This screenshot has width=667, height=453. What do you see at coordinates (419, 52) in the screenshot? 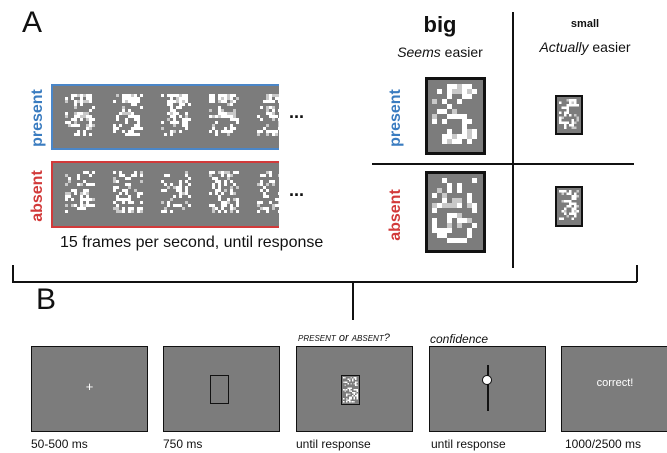
I see `big-subtitle-italic: Seems` at bounding box center [419, 52].